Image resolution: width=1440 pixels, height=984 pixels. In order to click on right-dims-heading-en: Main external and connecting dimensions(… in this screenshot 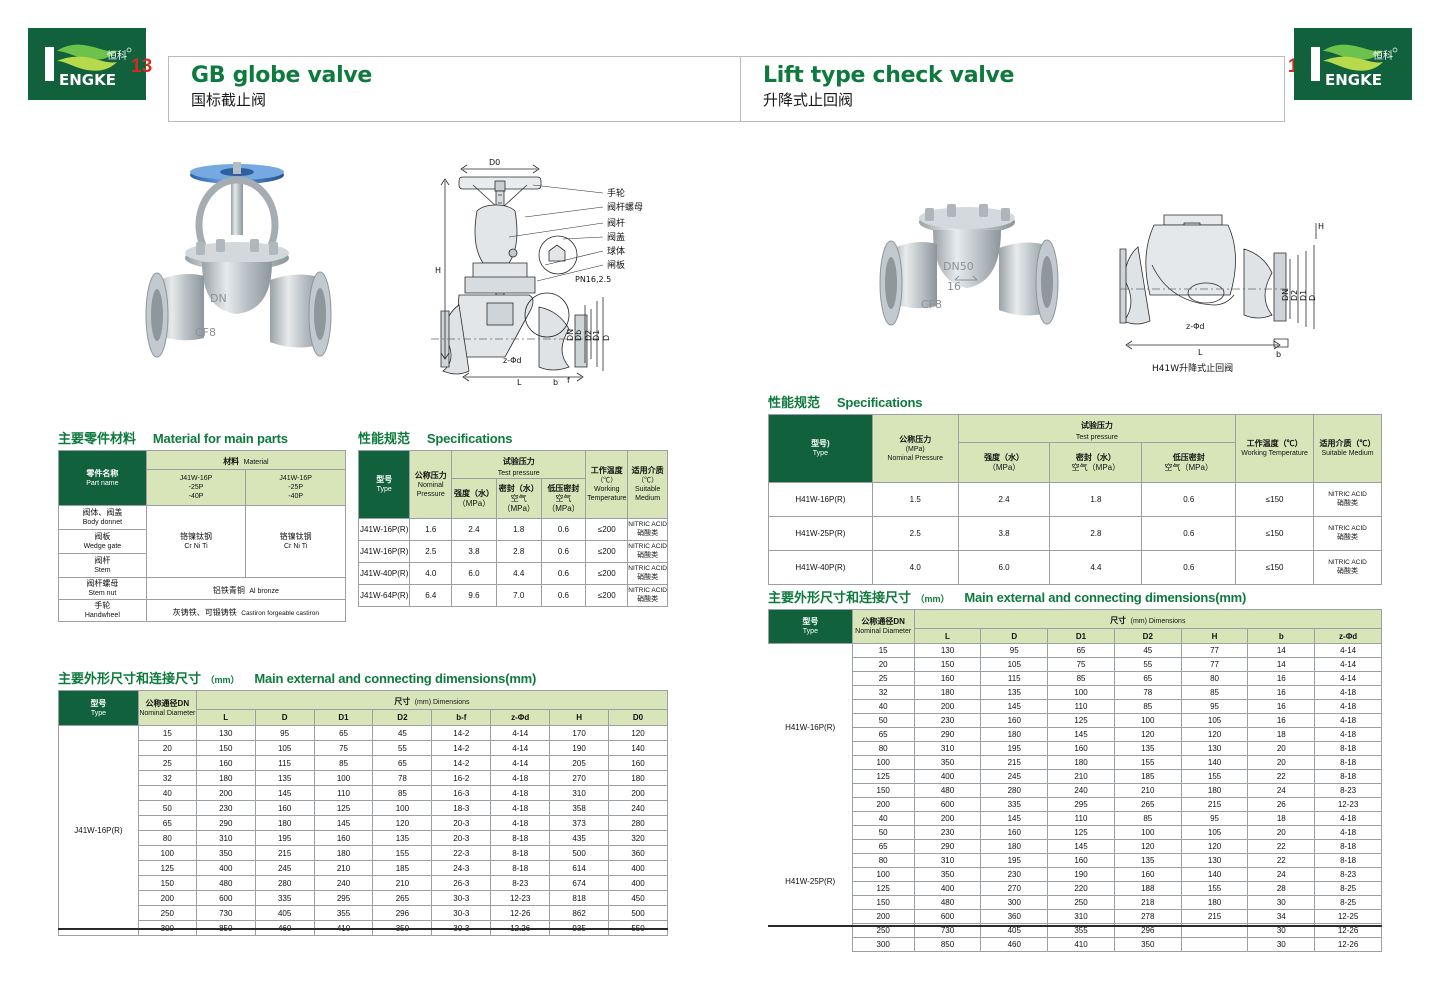, I will do `click(1105, 597)`.